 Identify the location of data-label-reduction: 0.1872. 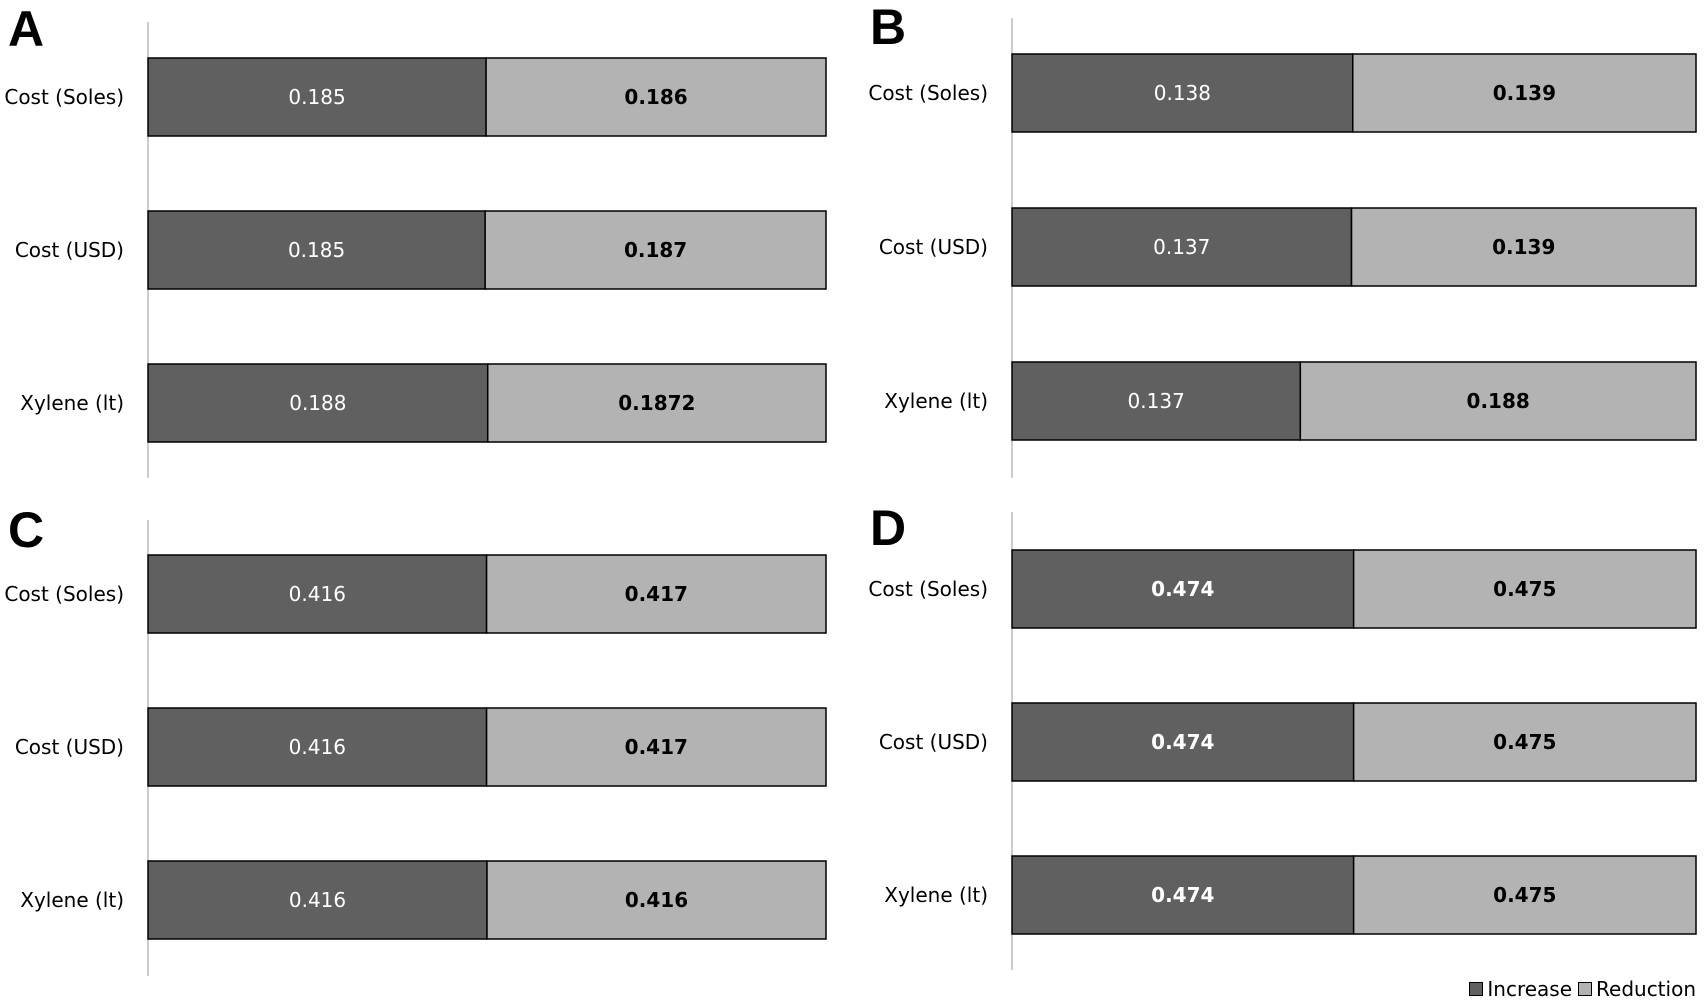
(656, 403).